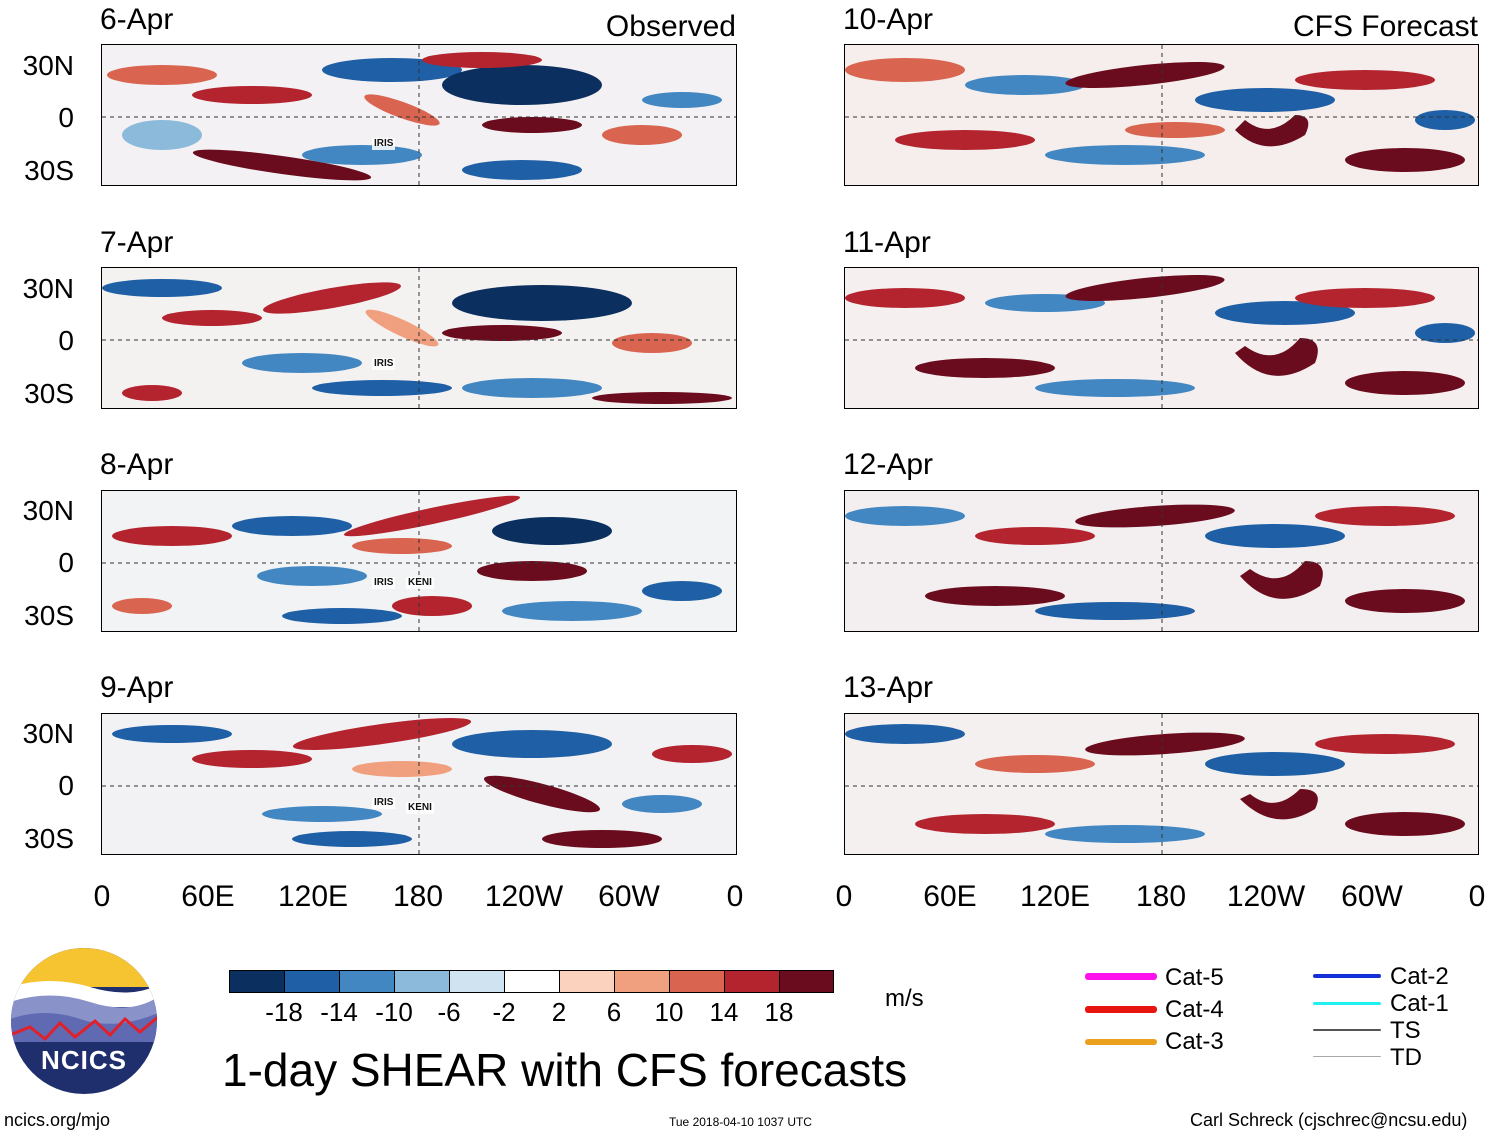 The width and height of the screenshot is (1510, 1137). I want to click on legend-swatch-ts, so click(1347, 1030).